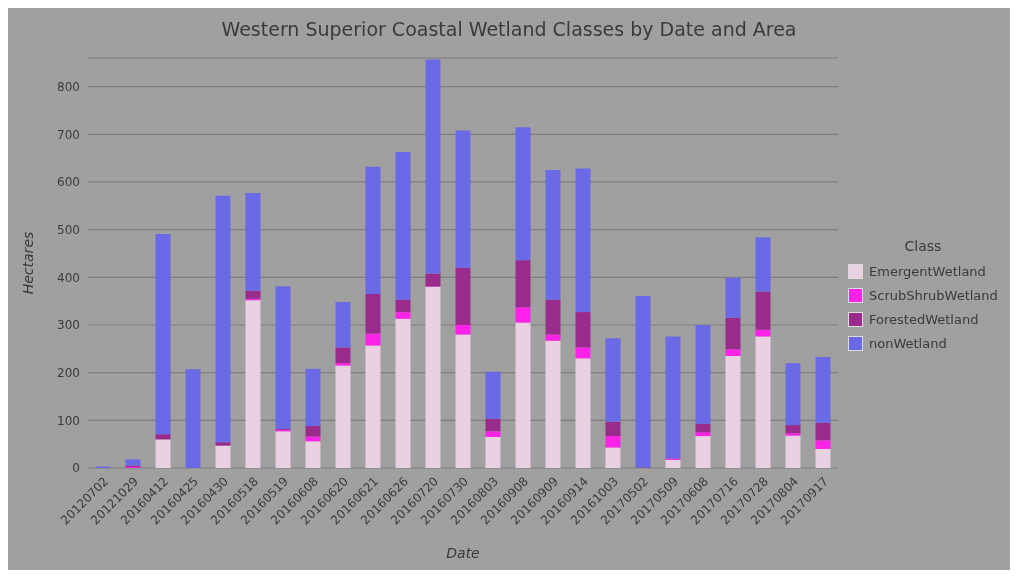 The height and width of the screenshot is (578, 1018). What do you see at coordinates (924, 319) in the screenshot?
I see `legend-label: ForestedWetland` at bounding box center [924, 319].